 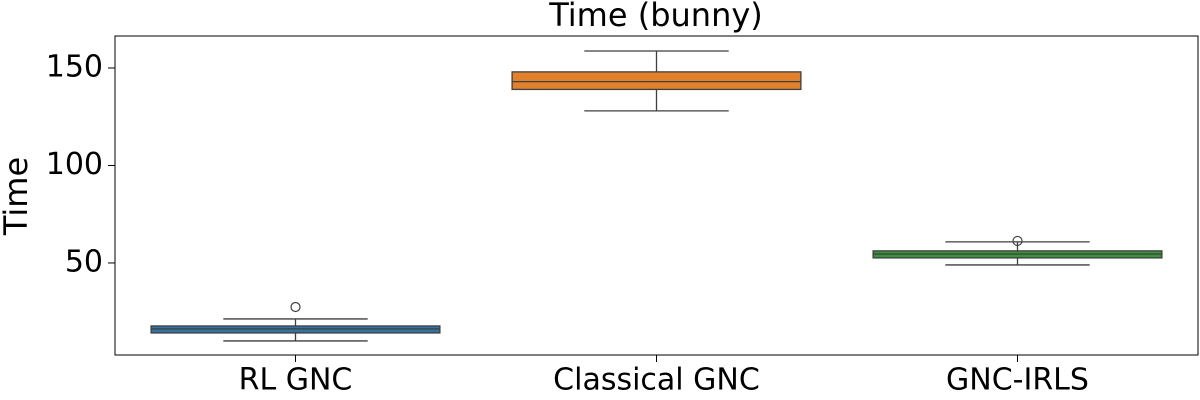 What do you see at coordinates (656, 81) in the screenshot?
I see `box` at bounding box center [656, 81].